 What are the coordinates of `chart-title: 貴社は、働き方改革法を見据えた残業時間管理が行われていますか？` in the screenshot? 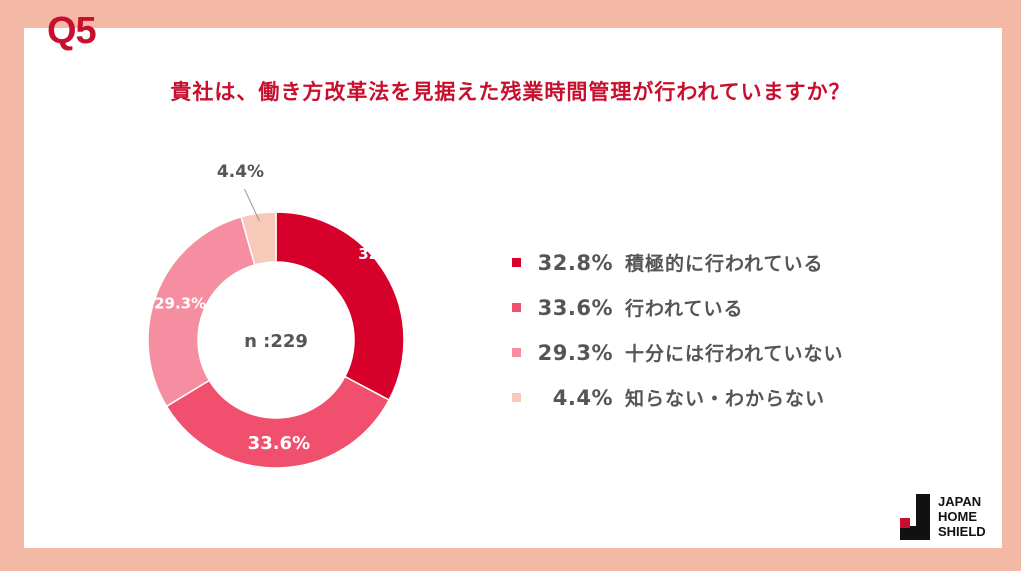 It's located at (510, 92).